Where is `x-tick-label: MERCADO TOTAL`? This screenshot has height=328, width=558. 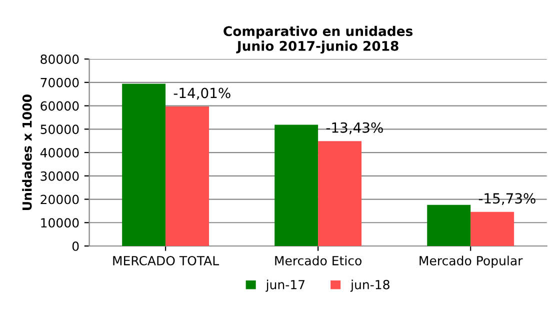
x-tick-label: MERCADO TOTAL is located at coordinates (166, 261).